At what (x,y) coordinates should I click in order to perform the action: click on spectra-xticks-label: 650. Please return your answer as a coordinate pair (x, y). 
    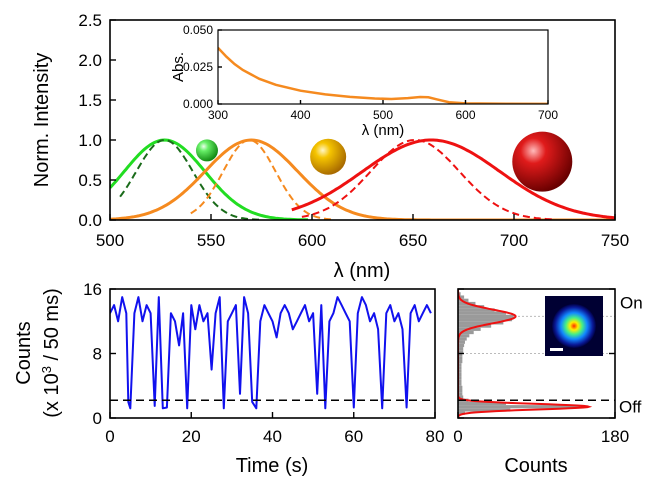
    Looking at the image, I should click on (413, 240).